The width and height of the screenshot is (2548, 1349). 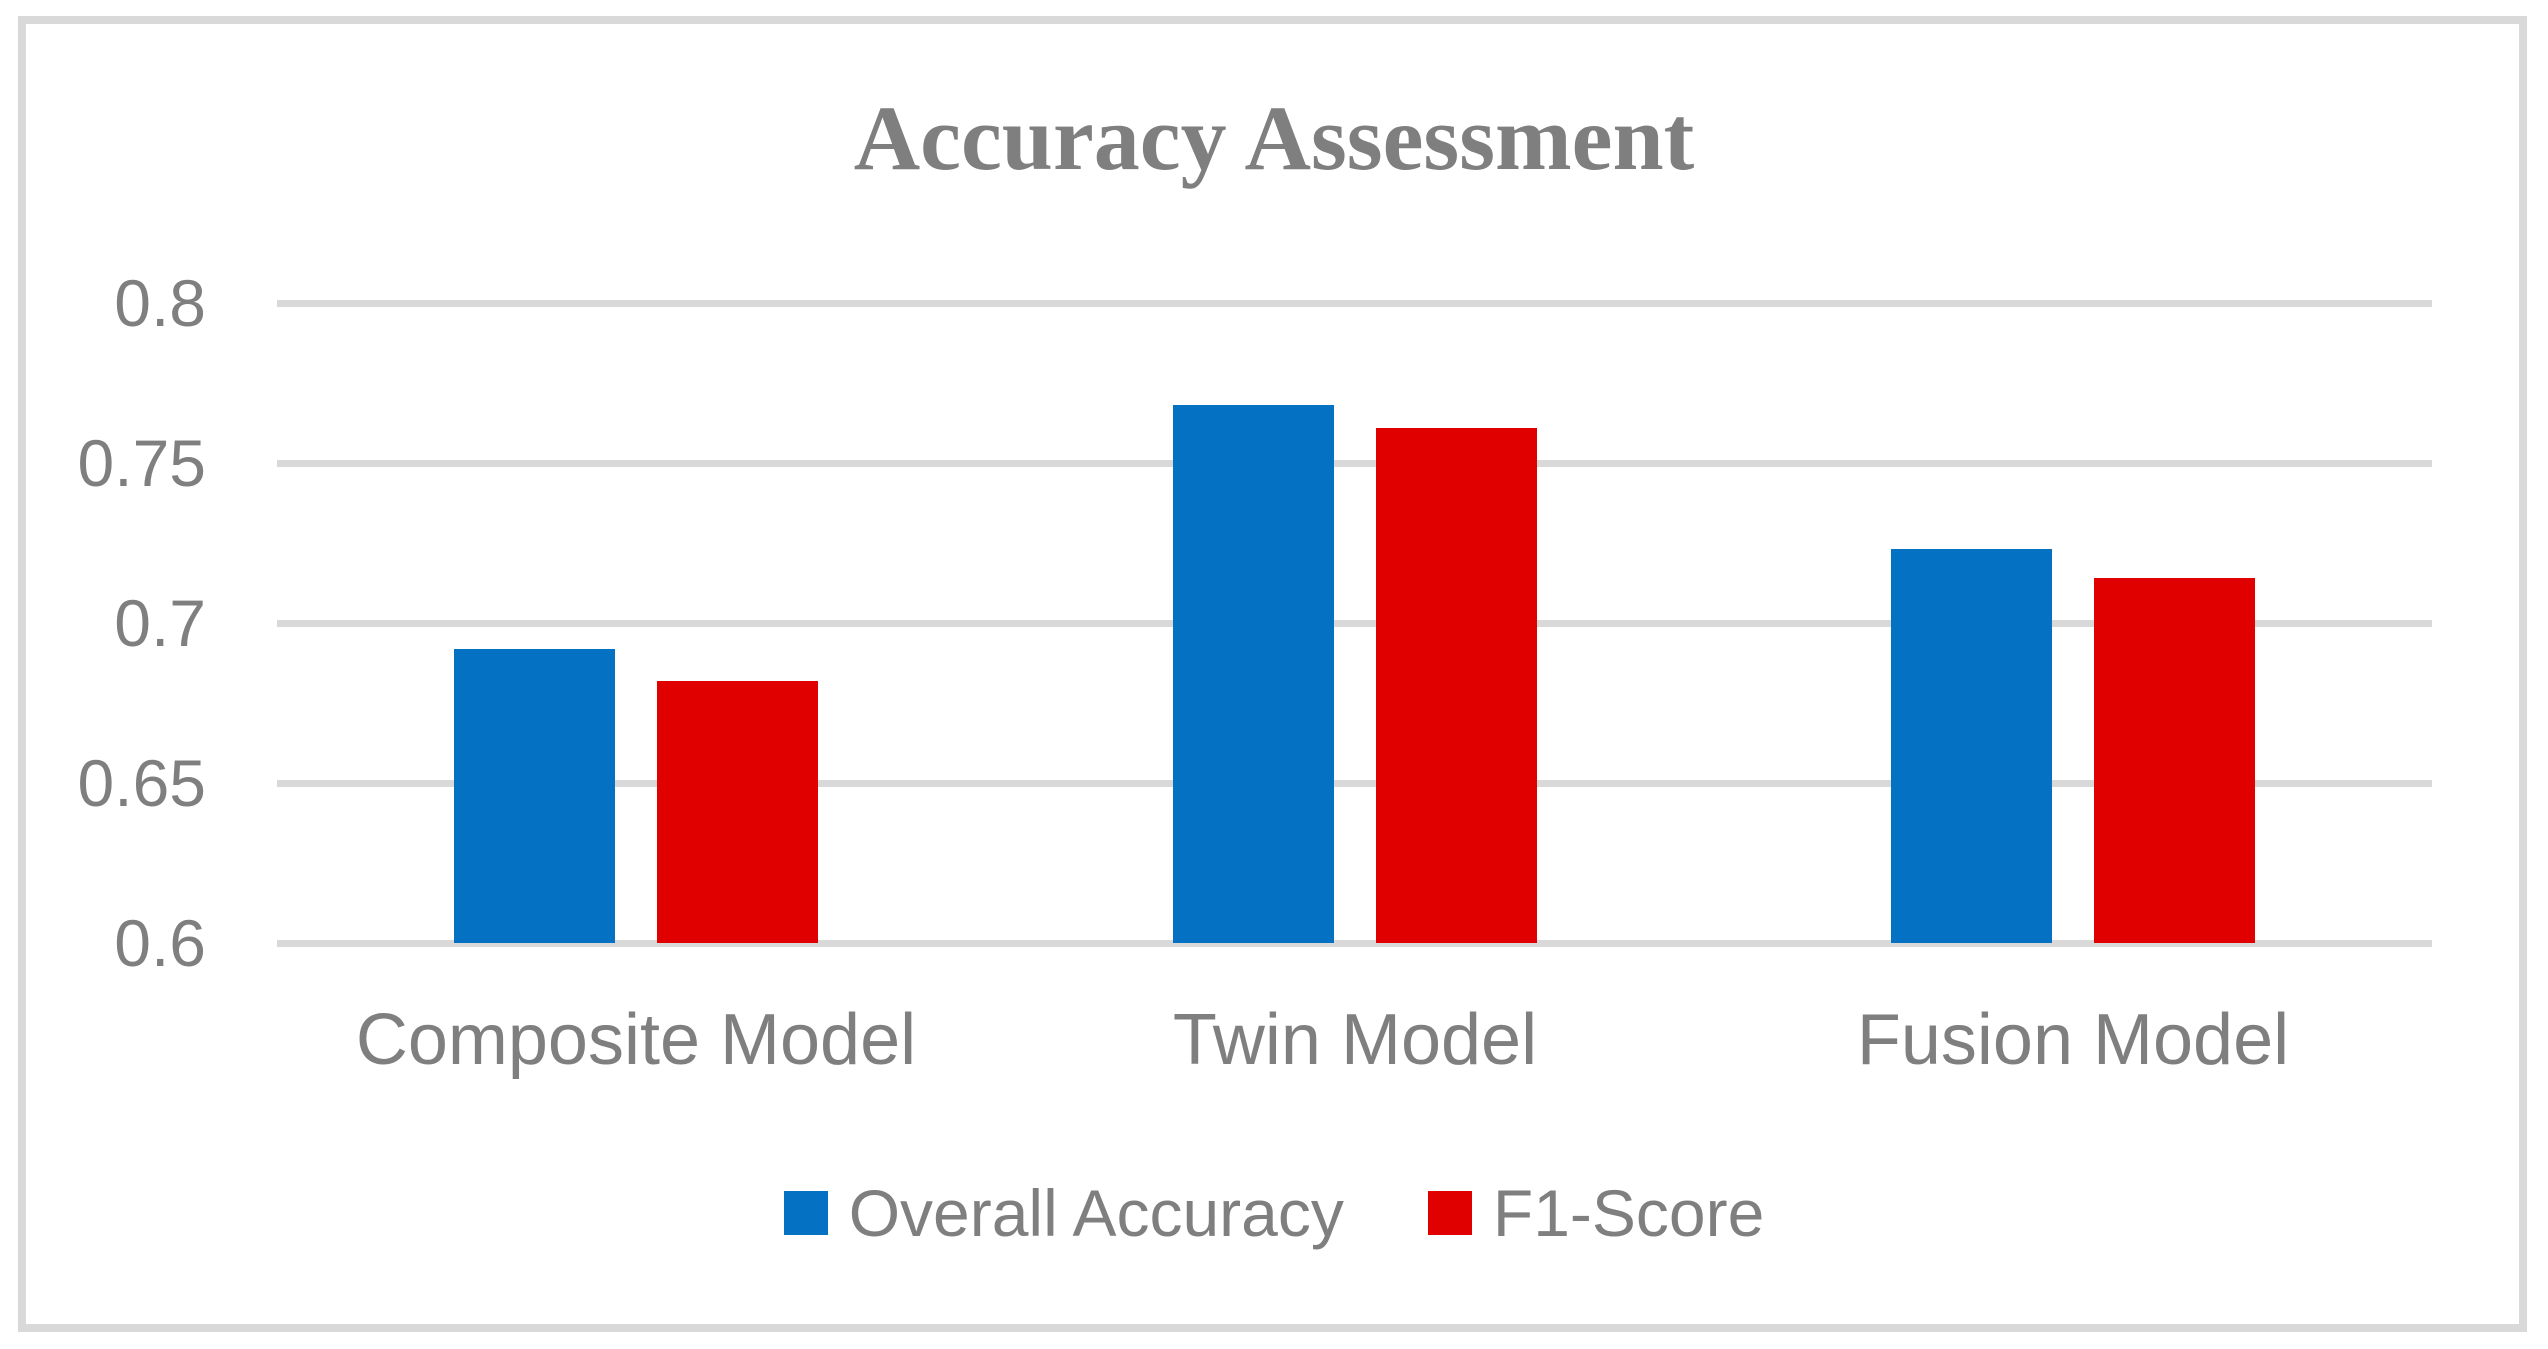 What do you see at coordinates (141, 783) in the screenshot?
I see `y-tick-label: 0.65` at bounding box center [141, 783].